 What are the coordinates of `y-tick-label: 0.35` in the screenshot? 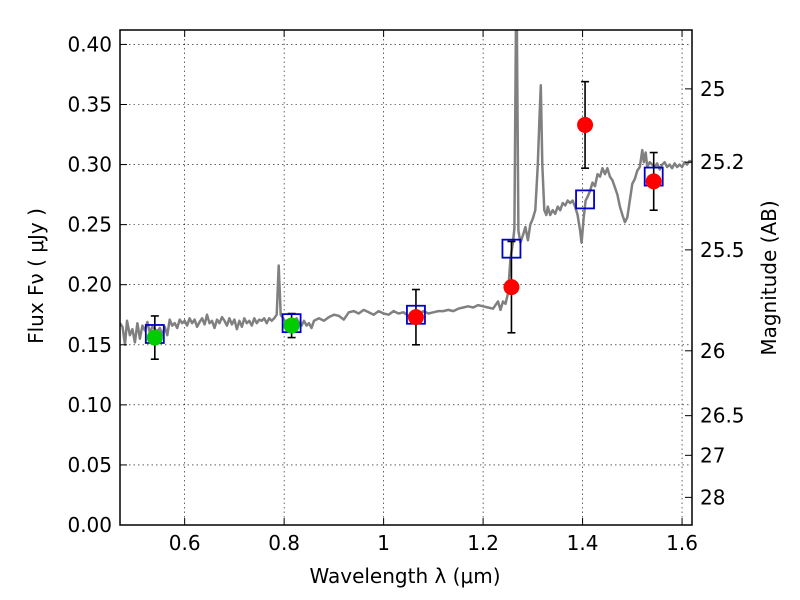 It's located at (89, 104).